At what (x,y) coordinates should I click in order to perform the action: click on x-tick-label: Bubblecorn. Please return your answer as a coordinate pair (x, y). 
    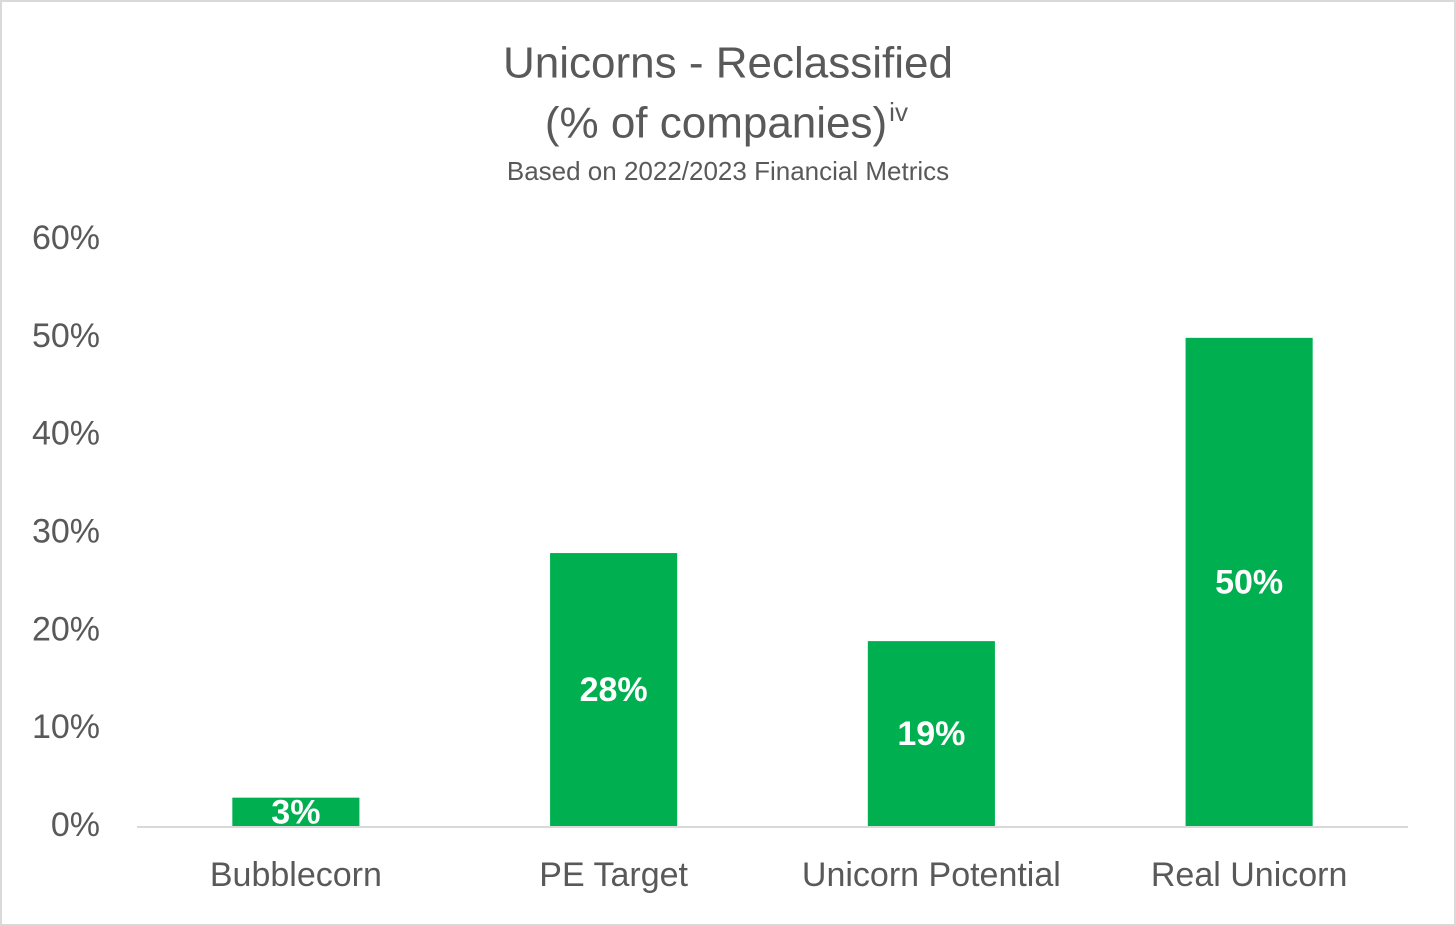
    Looking at the image, I should click on (296, 875).